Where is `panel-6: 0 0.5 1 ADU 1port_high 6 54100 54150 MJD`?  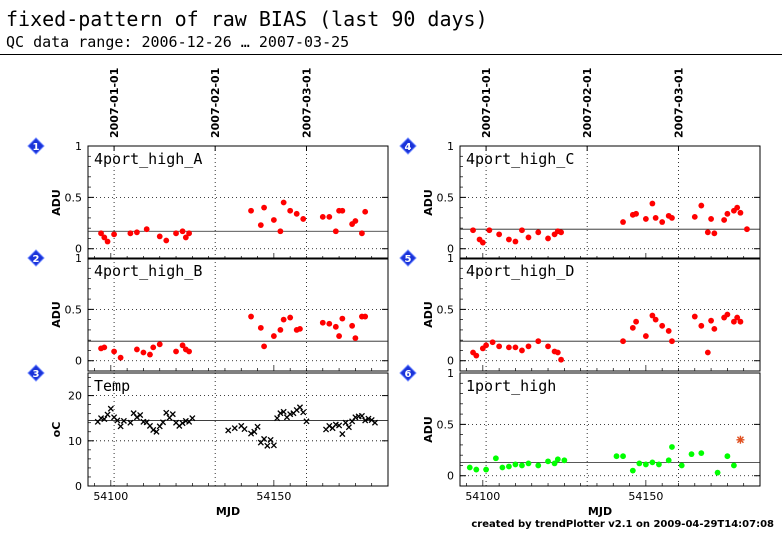
panel-6: 0 0.5 1 ADU 1port_high 6 54100 54150 MJD is located at coordinates (580, 441).